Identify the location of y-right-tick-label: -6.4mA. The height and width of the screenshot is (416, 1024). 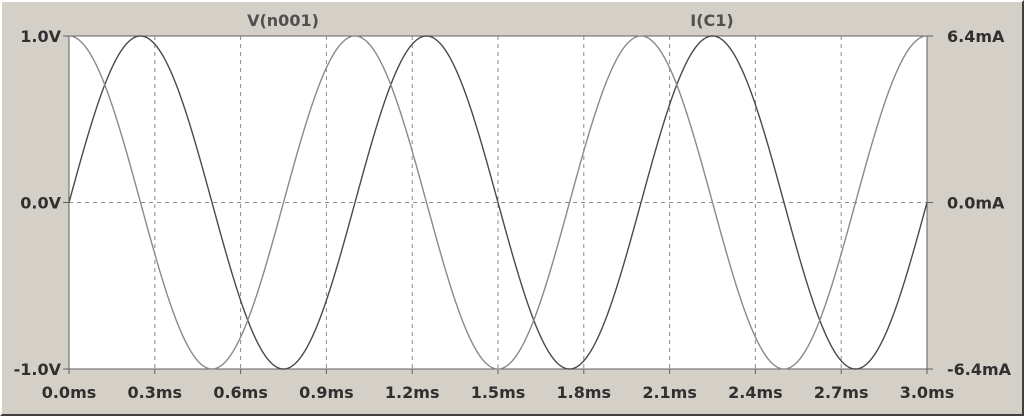
(979, 369).